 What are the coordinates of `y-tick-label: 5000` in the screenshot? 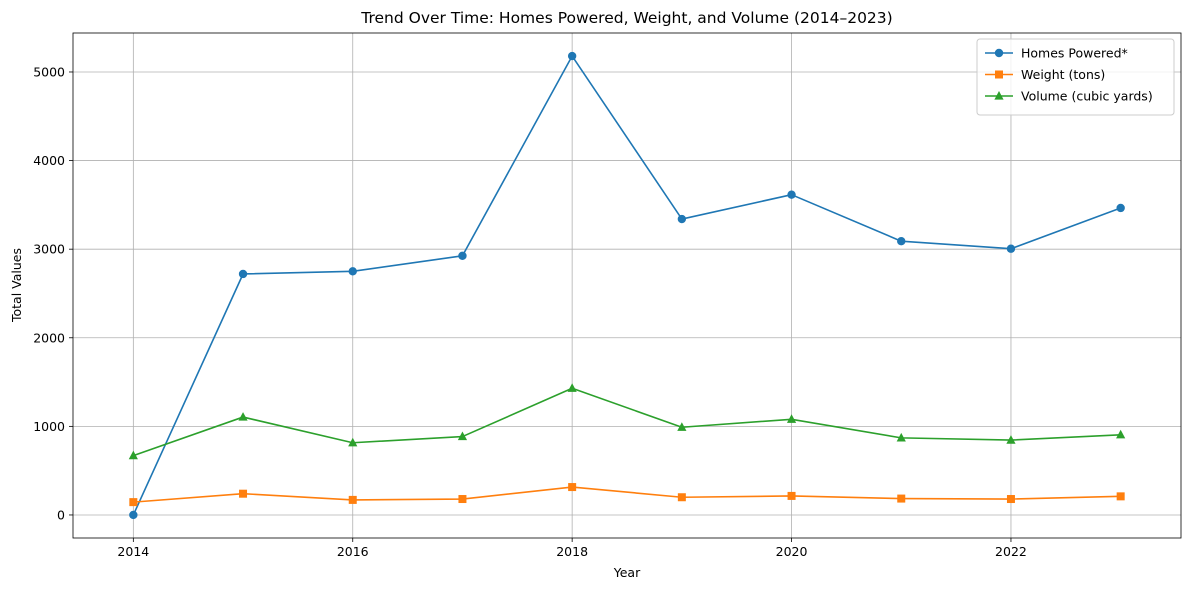 It's located at (49, 71).